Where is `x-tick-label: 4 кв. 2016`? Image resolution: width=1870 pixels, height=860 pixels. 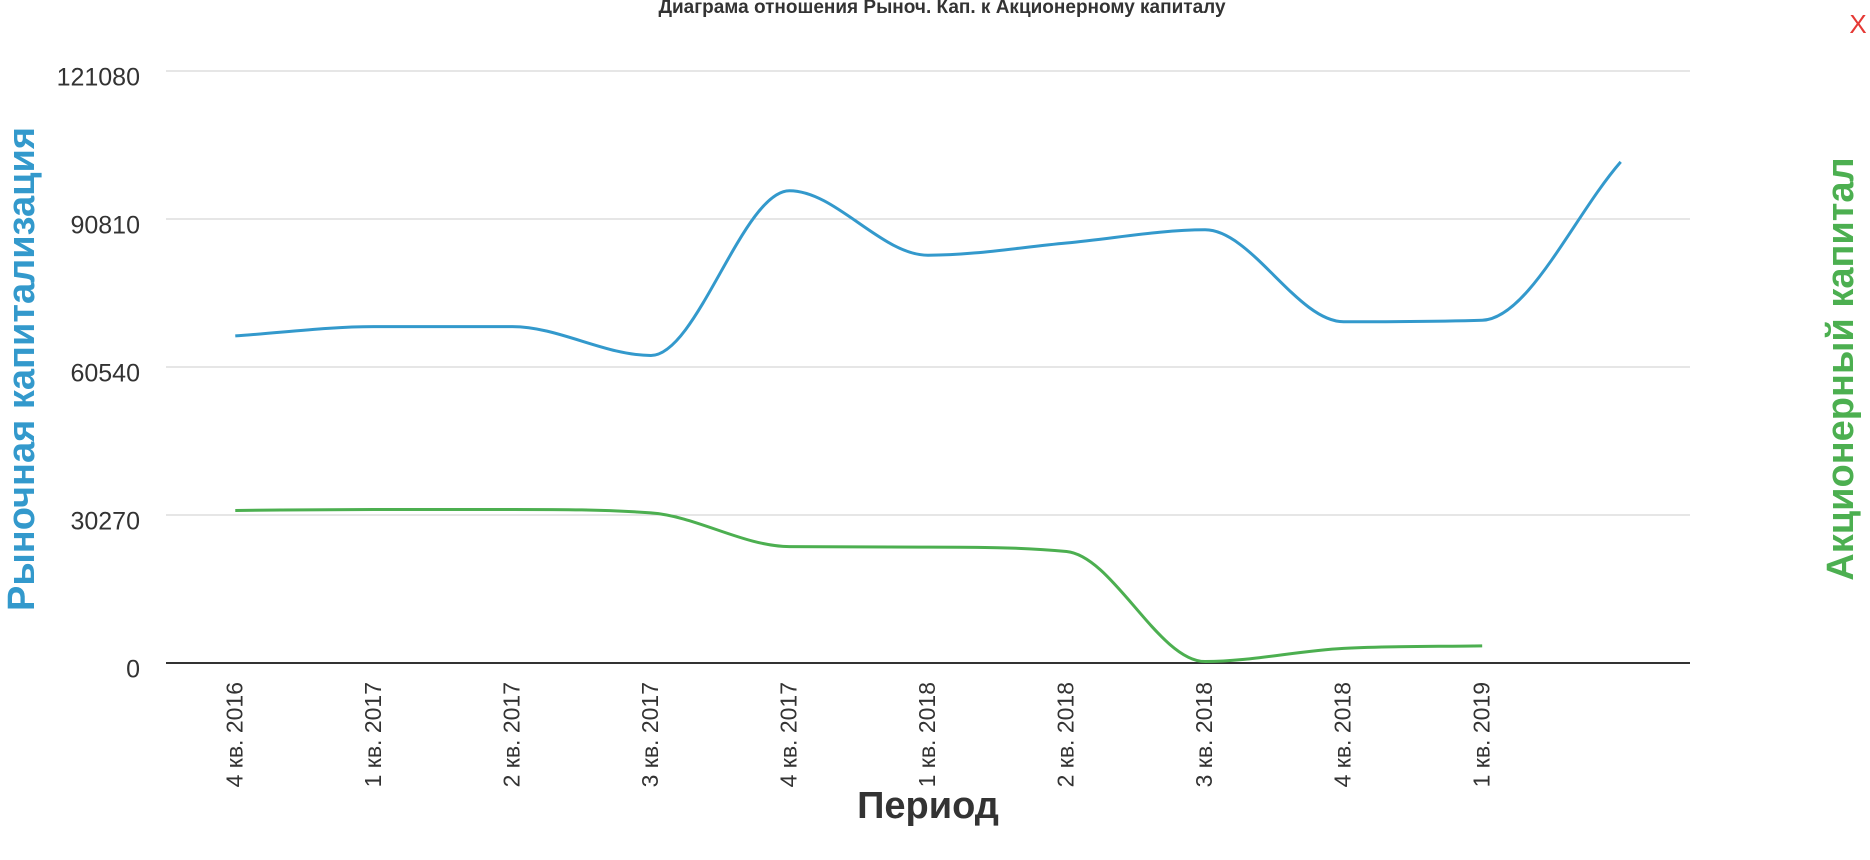
x-tick-label: 4 кв. 2016 is located at coordinates (234, 734).